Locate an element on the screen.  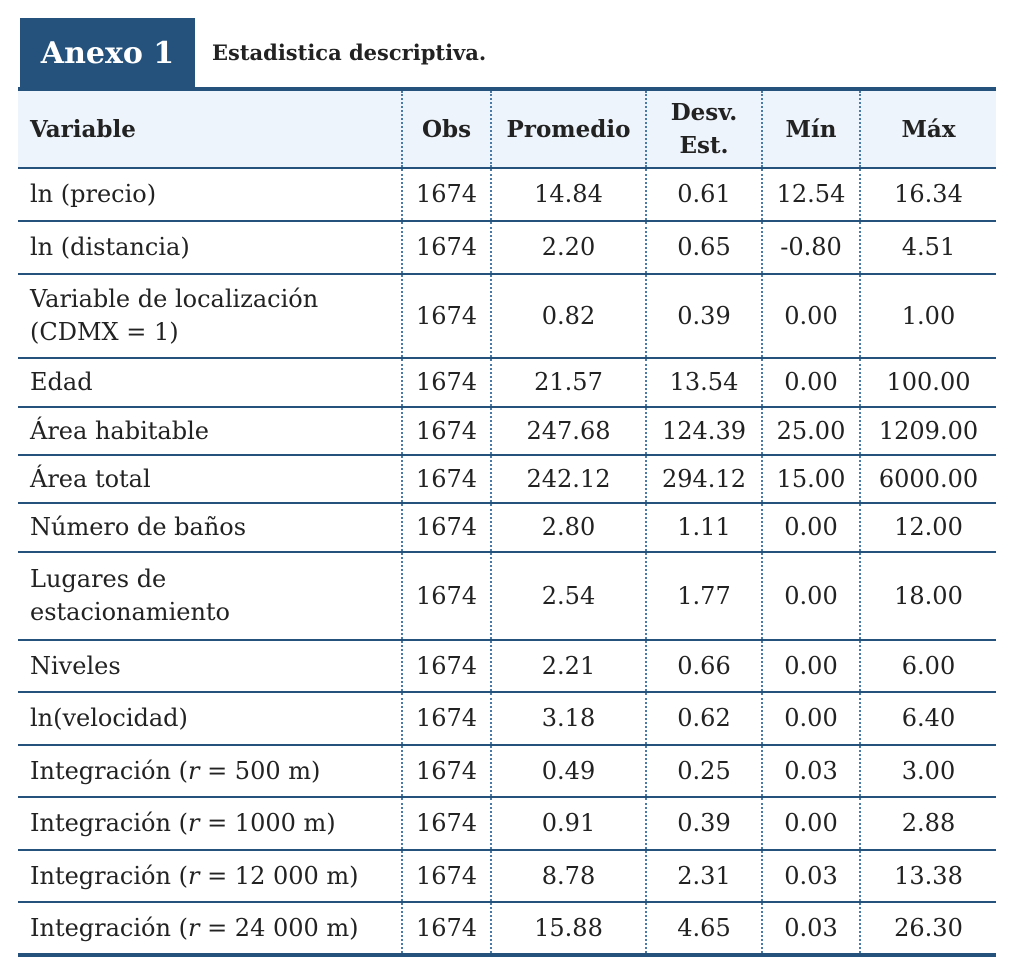
value-cell: 0.82 is located at coordinates (568, 316).